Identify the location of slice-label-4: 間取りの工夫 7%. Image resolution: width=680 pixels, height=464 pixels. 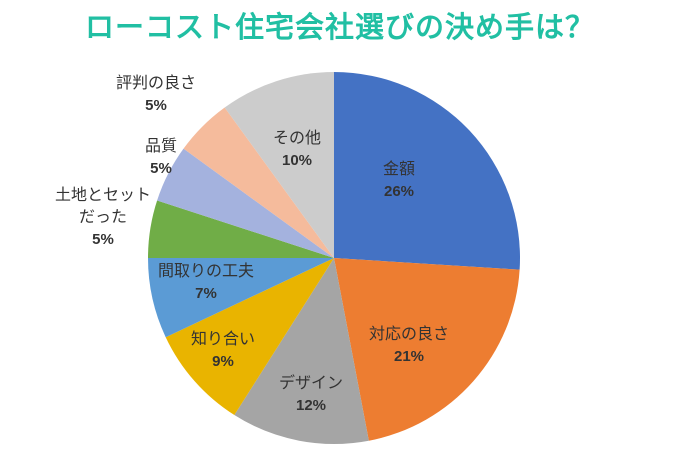
(206, 283).